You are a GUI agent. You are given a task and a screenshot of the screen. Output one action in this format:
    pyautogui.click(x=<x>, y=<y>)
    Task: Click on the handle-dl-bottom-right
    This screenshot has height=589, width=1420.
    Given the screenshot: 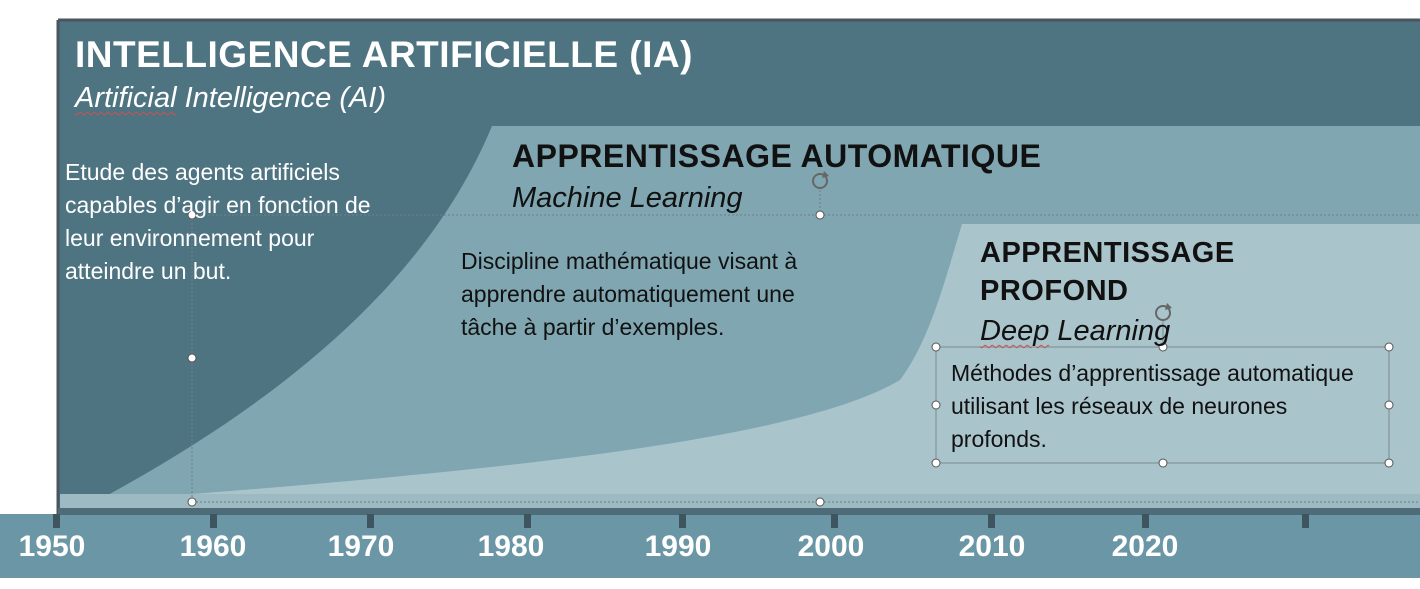 What is the action you would take?
    pyautogui.click(x=1389, y=463)
    